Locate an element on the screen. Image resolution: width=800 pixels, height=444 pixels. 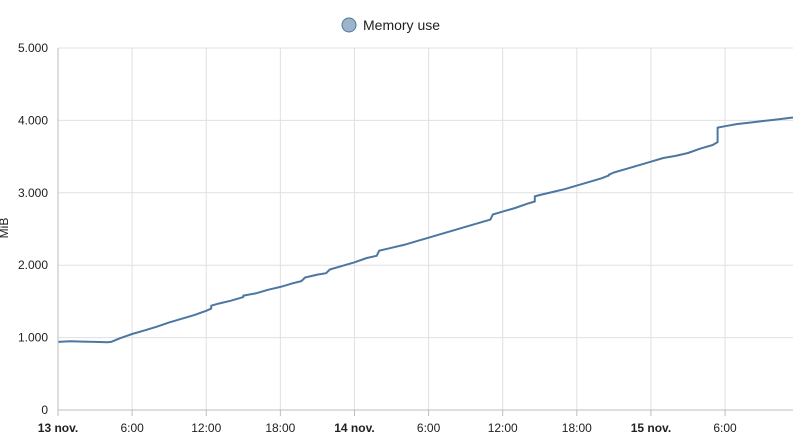
y-tick-label: 4.000 is located at coordinates (33, 120).